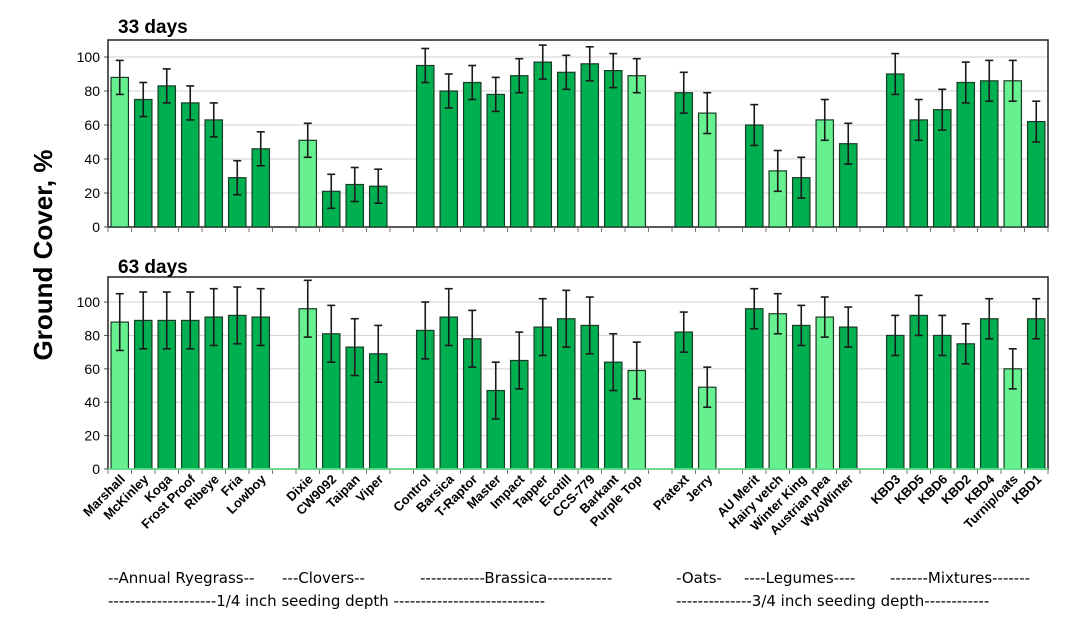 The width and height of the screenshot is (1069, 622). What do you see at coordinates (153, 267) in the screenshot?
I see `panel-title-63-days: 63 days` at bounding box center [153, 267].